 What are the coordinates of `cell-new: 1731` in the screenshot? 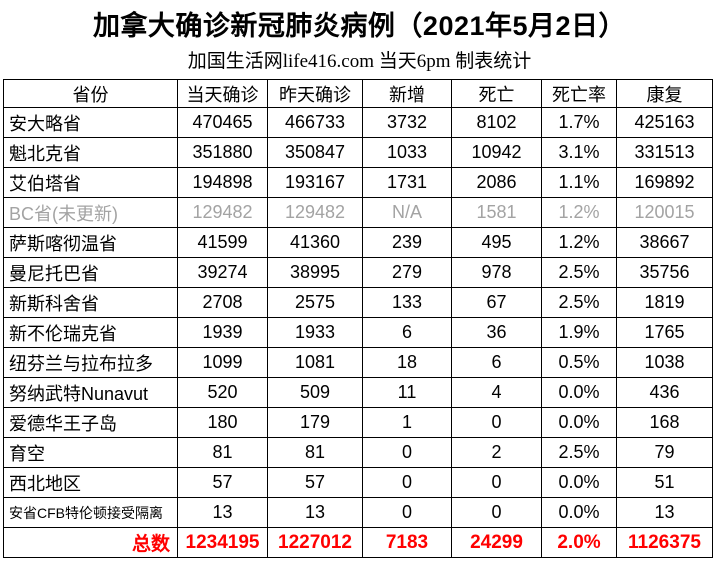 It's located at (407, 182).